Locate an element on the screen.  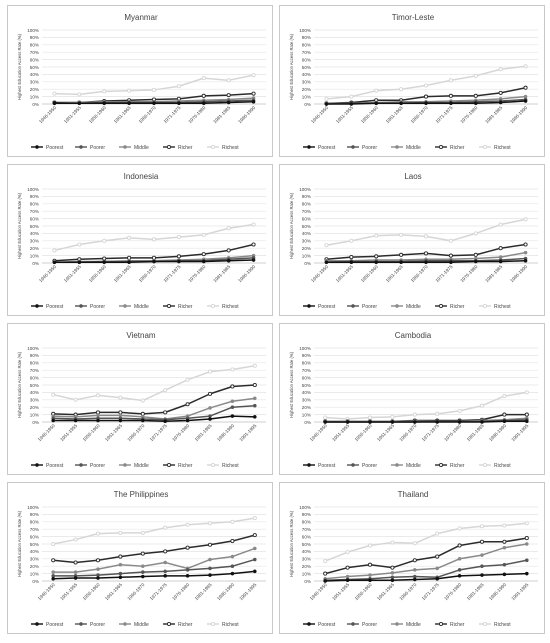
x-tick-label: 1956-1960 is located at coordinates (91, 591).